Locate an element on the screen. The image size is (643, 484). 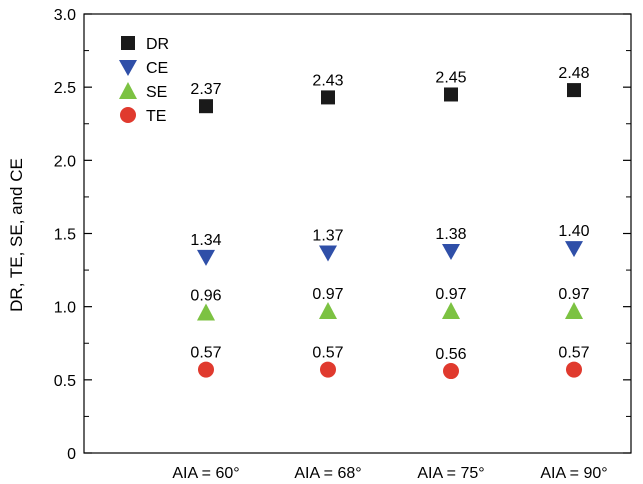
y-tick-label: 3.0 is located at coordinates (65, 15).